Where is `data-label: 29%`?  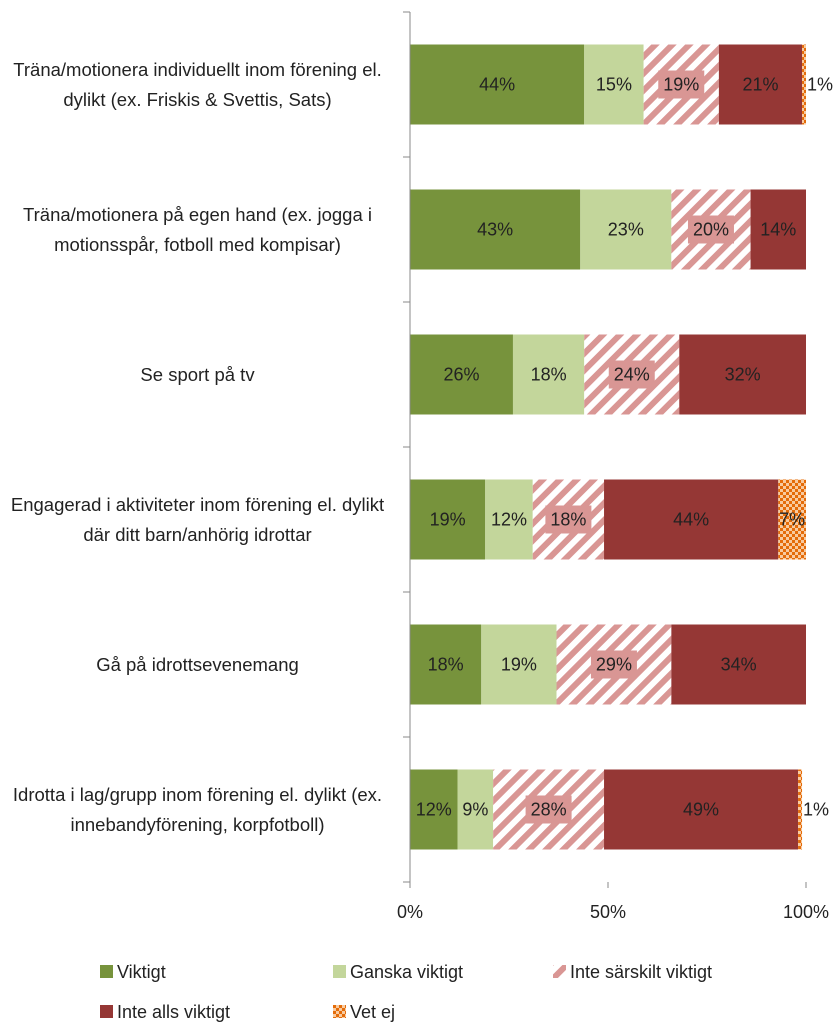
data-label: 29% is located at coordinates (614, 664).